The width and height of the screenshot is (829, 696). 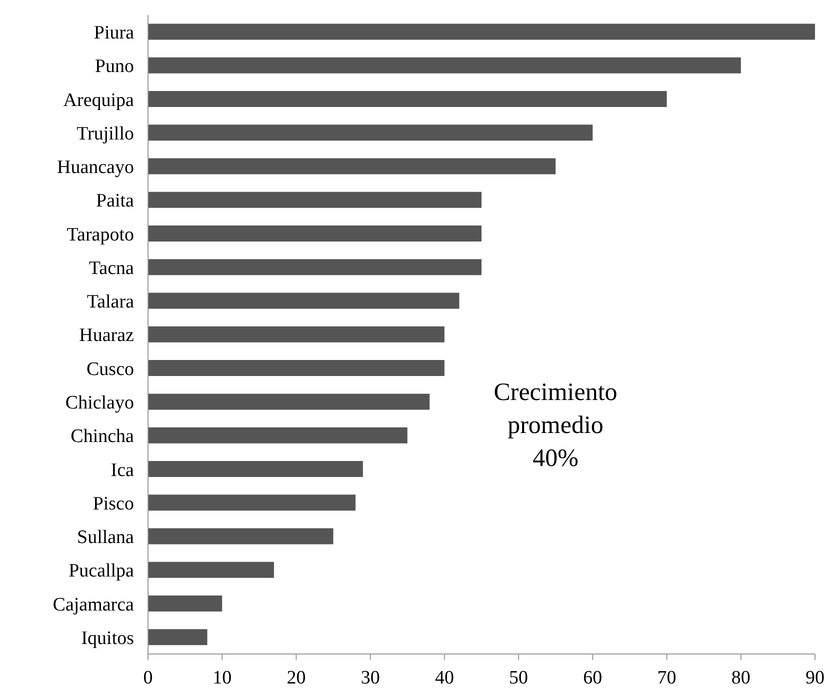 I want to click on y-tick-label: Cajamarca, so click(x=93, y=605).